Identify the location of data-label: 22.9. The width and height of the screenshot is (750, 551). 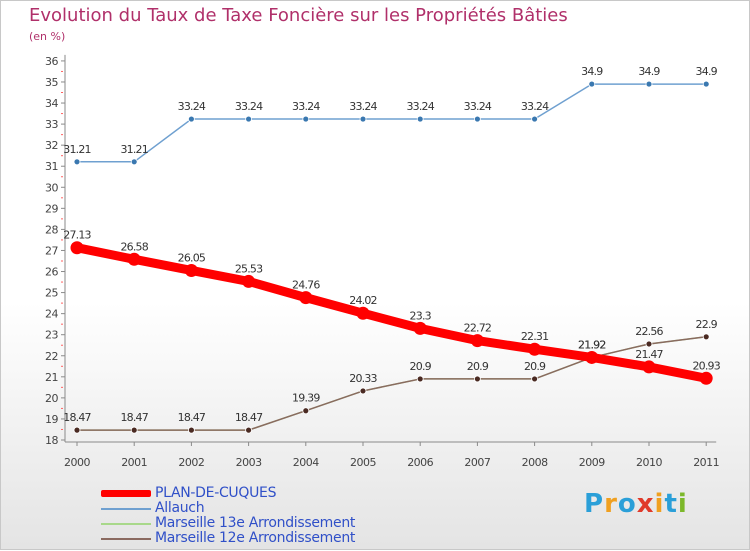
(707, 324).